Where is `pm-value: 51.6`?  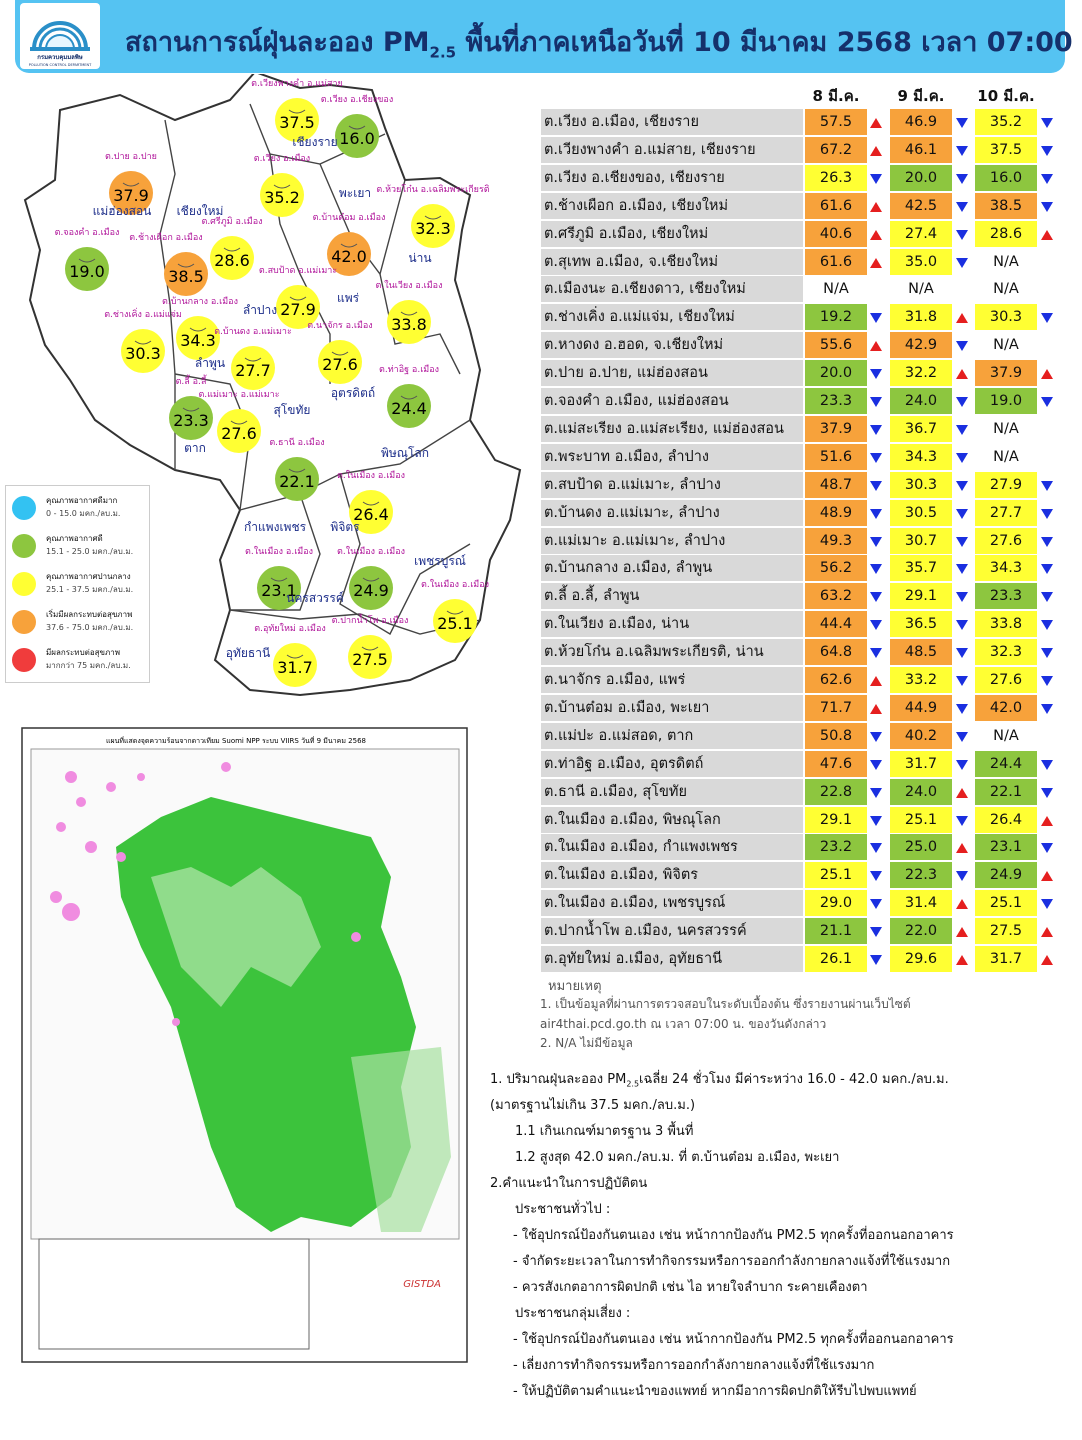 pm-value: 51.6 is located at coordinates (836, 456).